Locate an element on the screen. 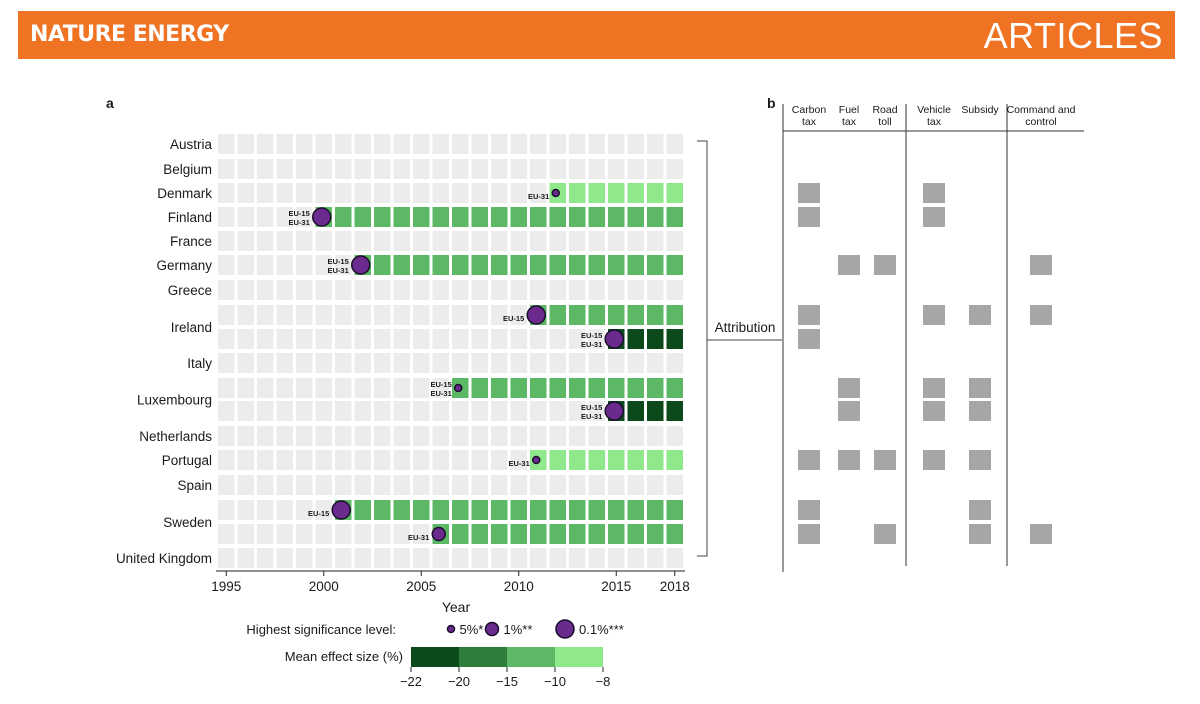  attribution-bracket is located at coordinates (702, 348).